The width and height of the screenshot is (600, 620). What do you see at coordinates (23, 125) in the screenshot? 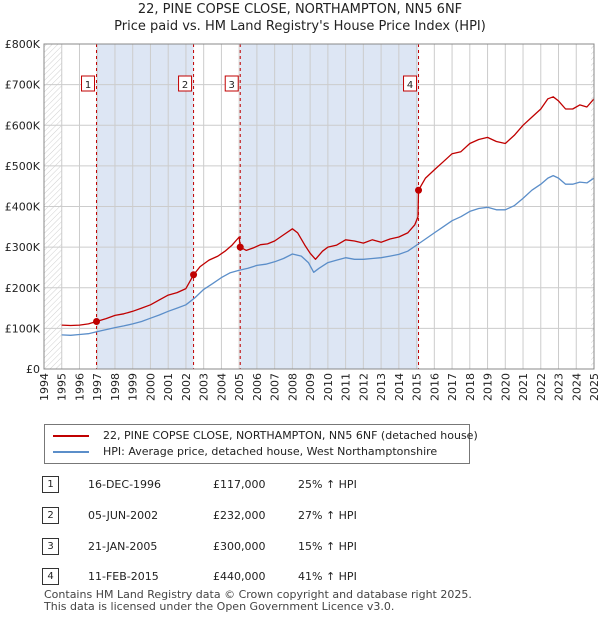
I see `y-tick-label: £600K` at bounding box center [23, 125].